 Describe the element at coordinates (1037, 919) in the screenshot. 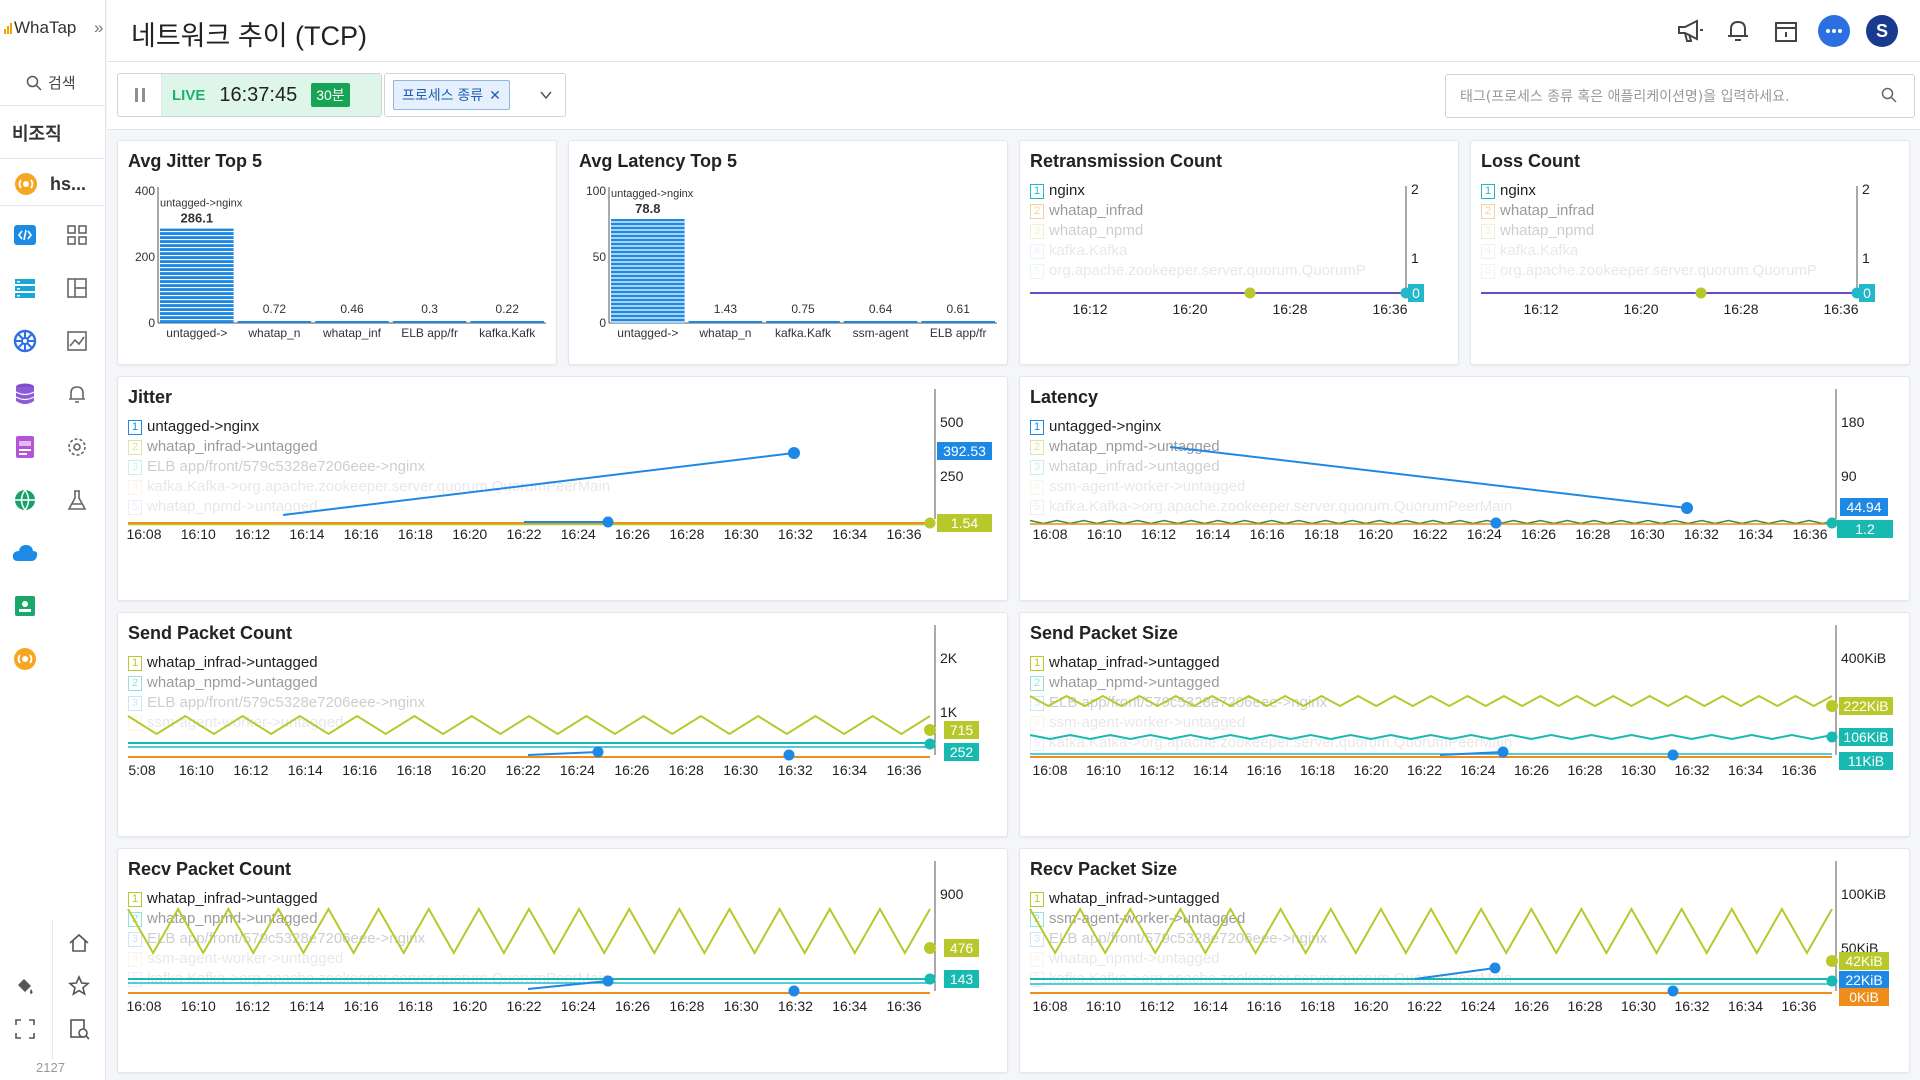

I see `legend-index: 2` at that location.